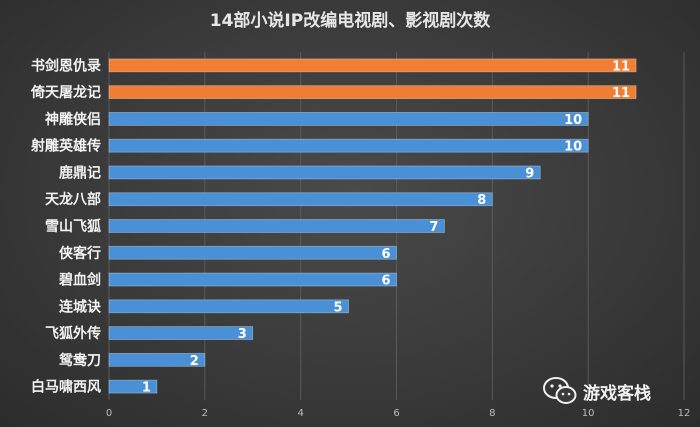 The height and width of the screenshot is (427, 700). Describe the element at coordinates (66, 65) in the screenshot. I see `category-label: 书剑恩仇录` at that location.